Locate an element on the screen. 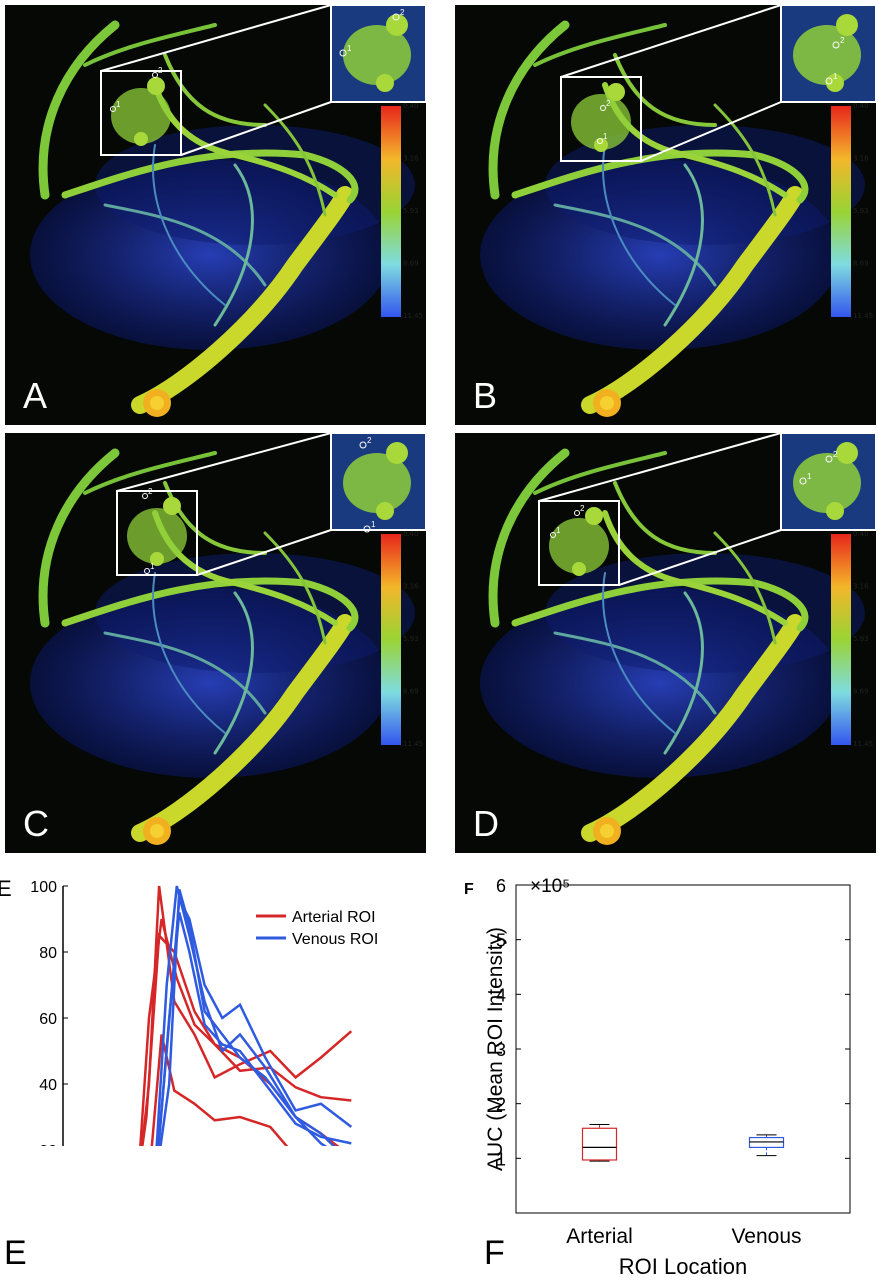 The height and width of the screenshot is (1282, 878). y-tick-label: 4 is located at coordinates (501, 995).